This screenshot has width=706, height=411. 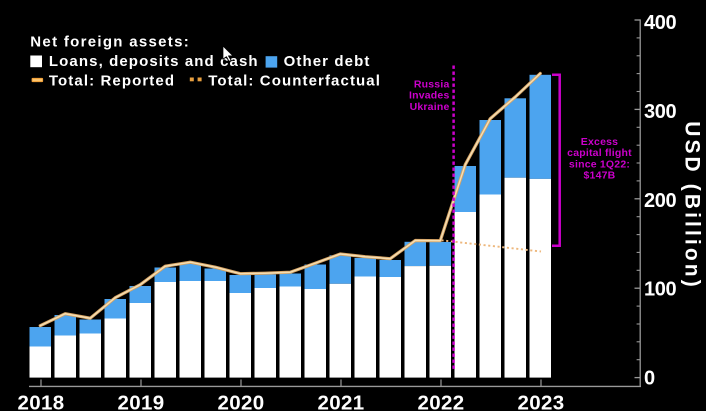 I want to click on svg-text: 2022, so click(x=440, y=401).